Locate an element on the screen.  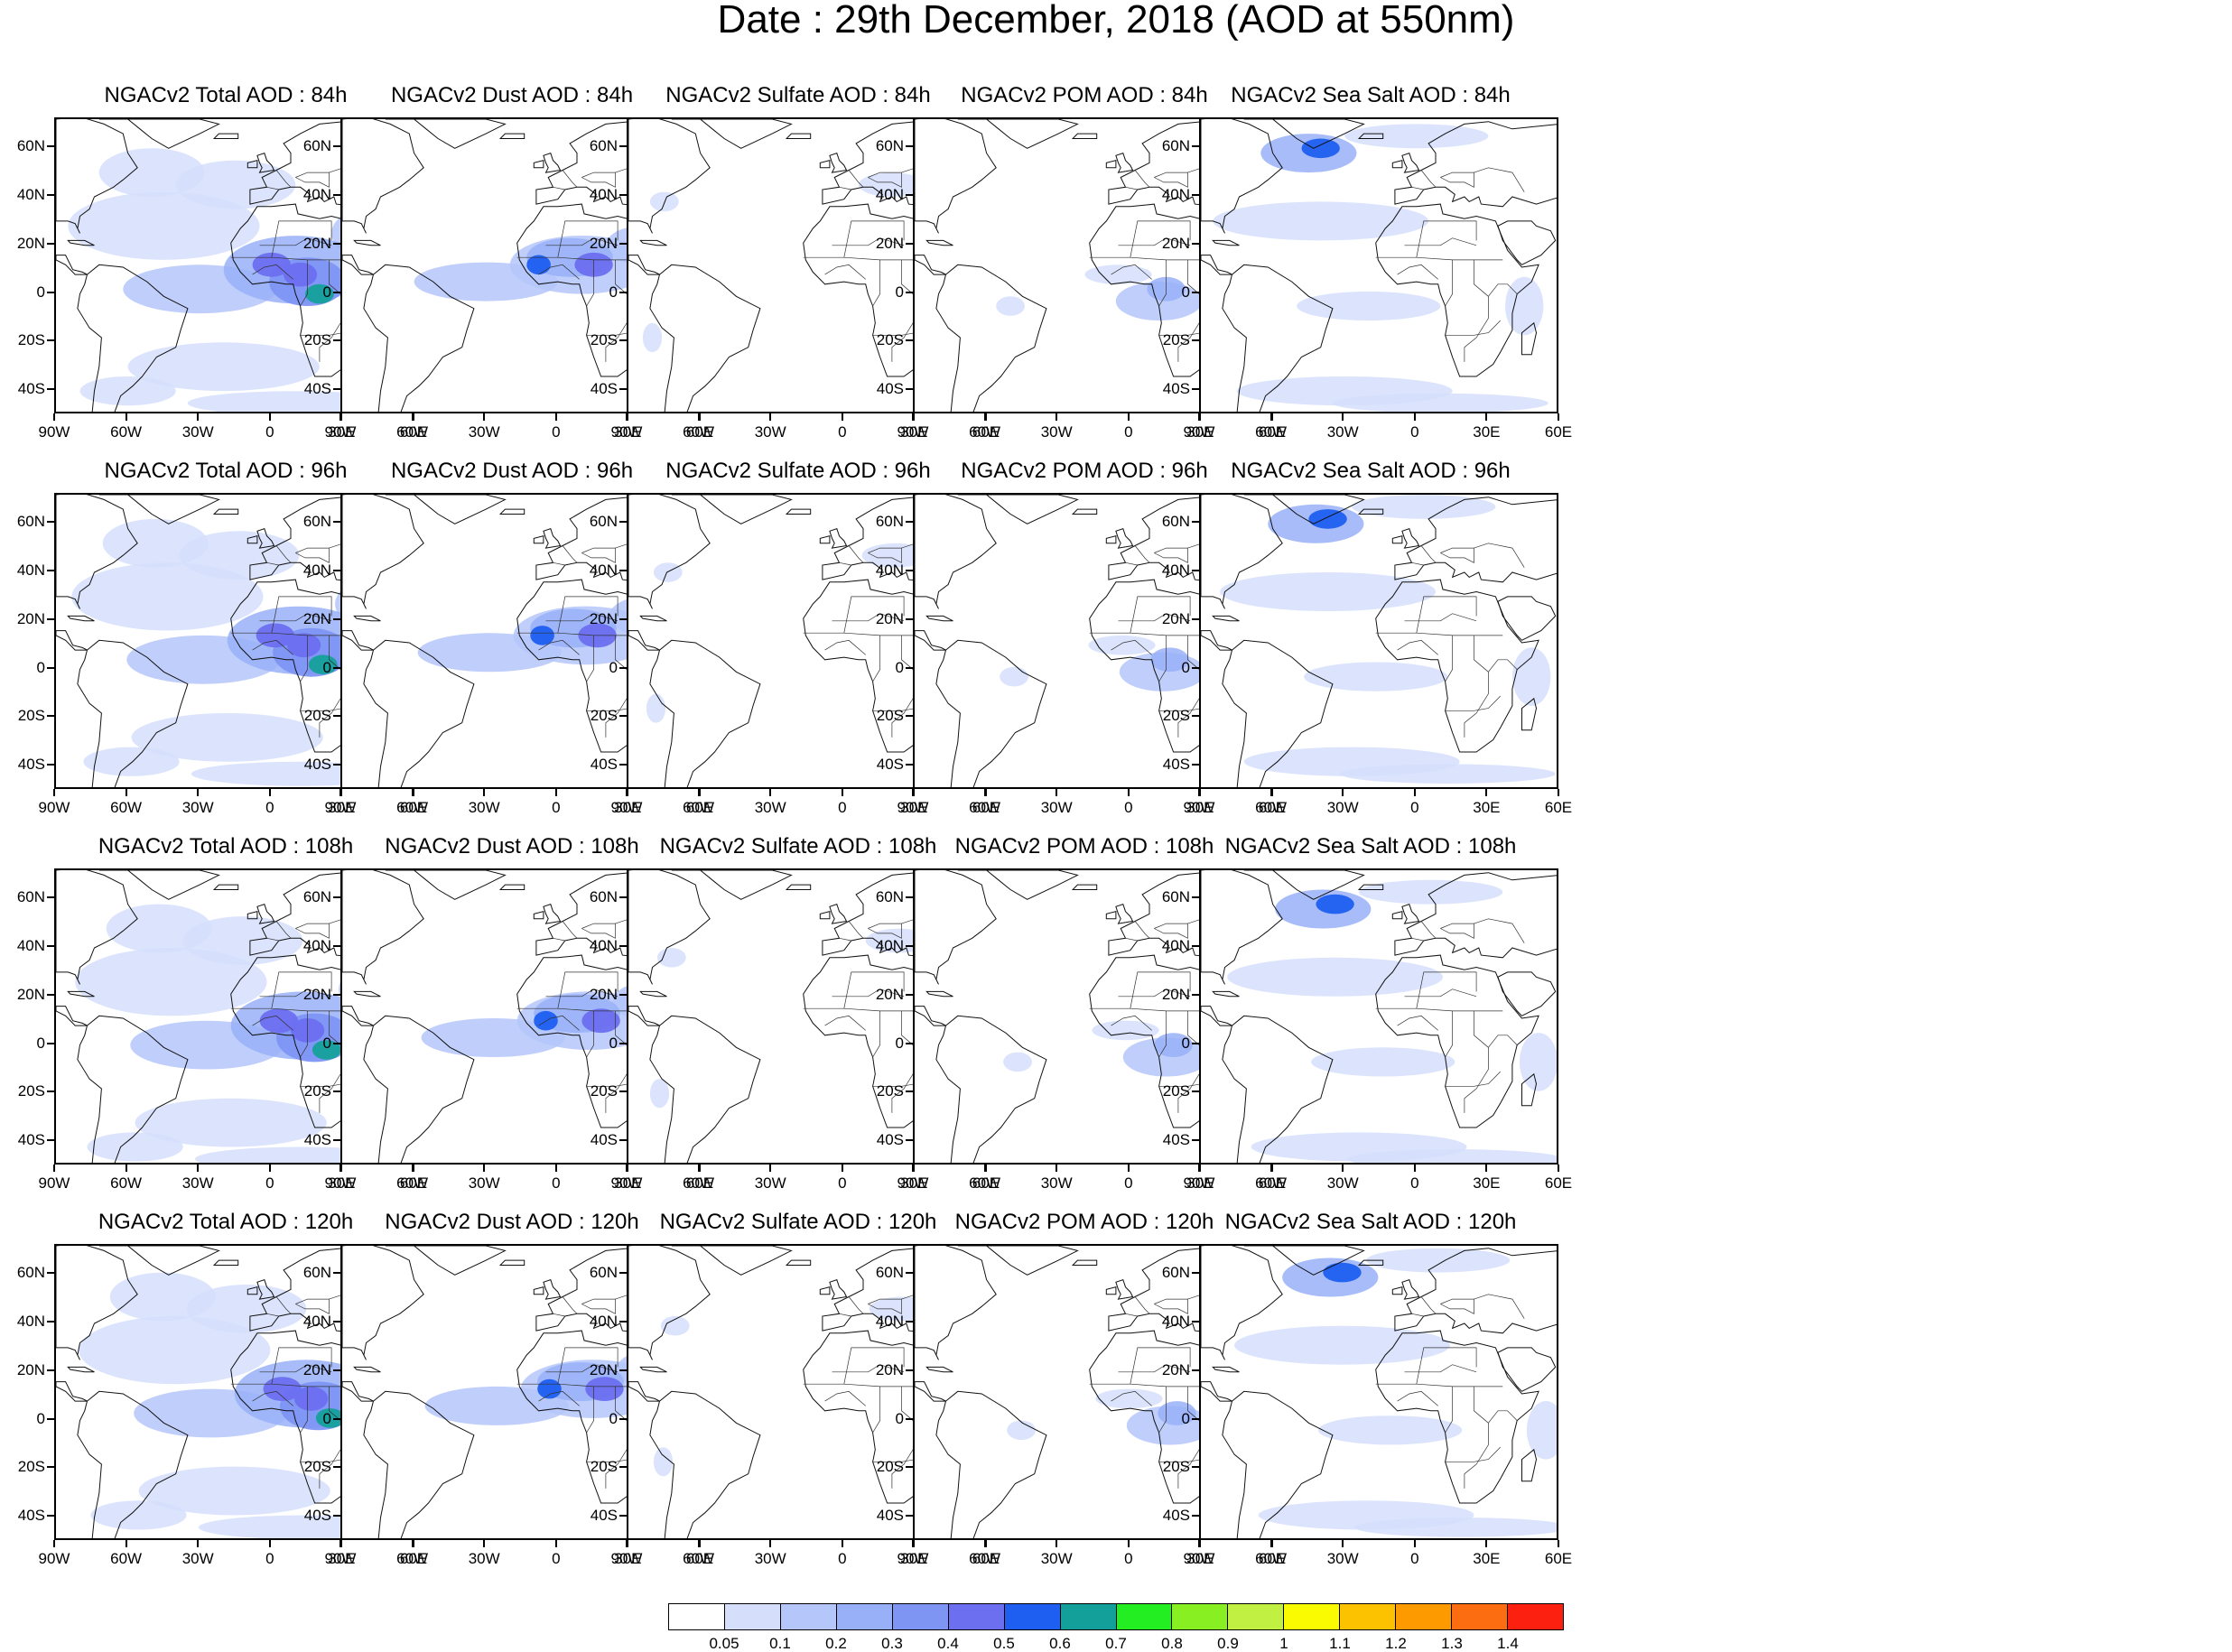
lat-label: 20N is located at coordinates (889, 1369).